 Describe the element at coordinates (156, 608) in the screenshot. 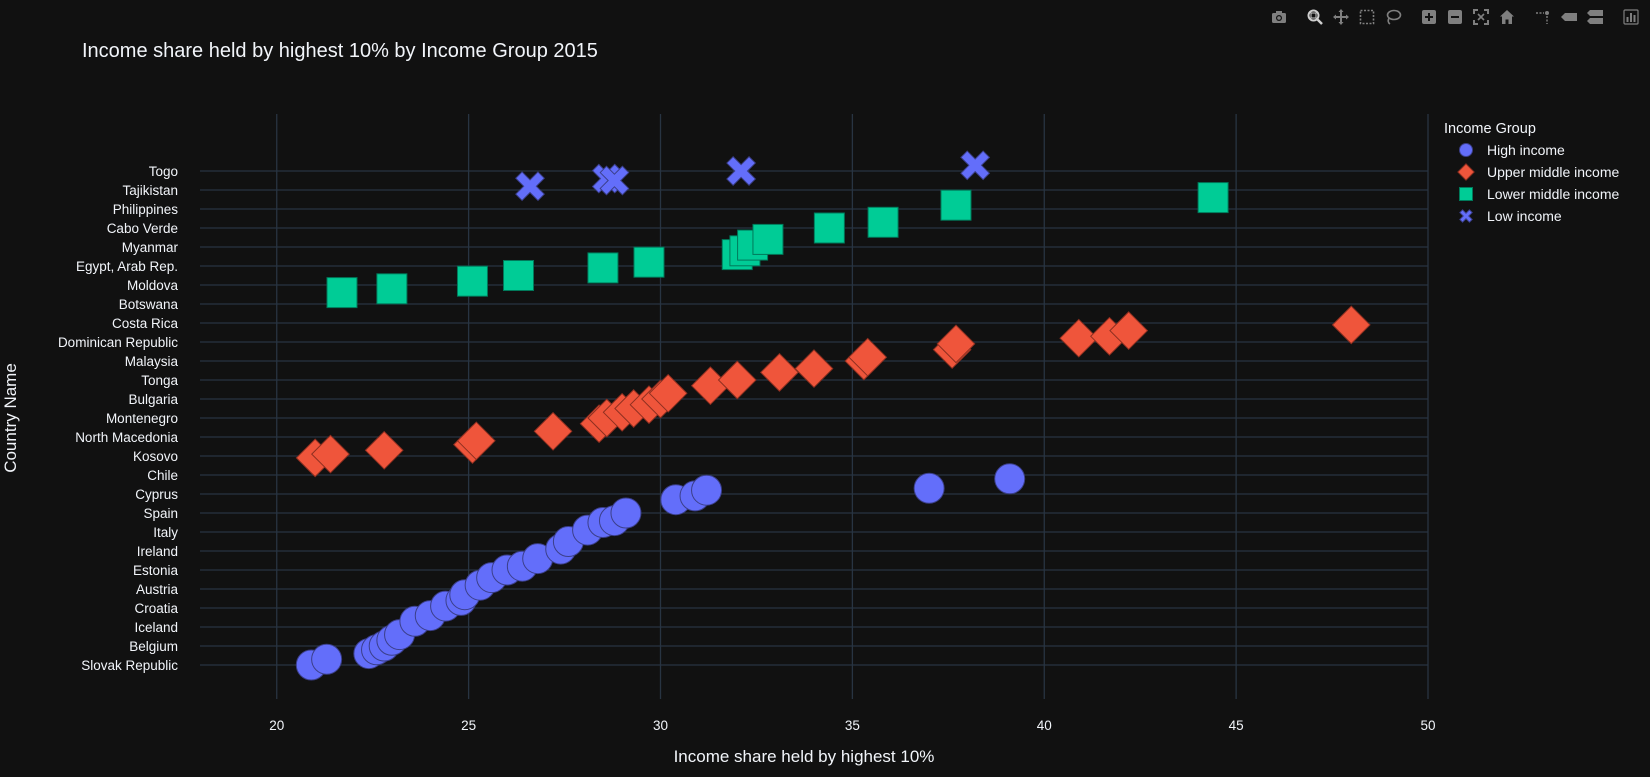

I see `y-tick-label: Croatia` at that location.